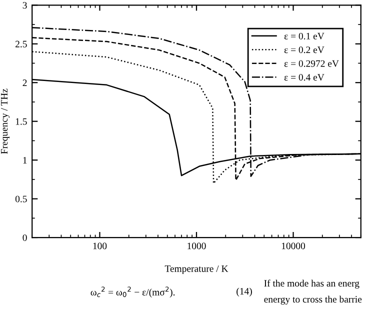 Image resolution: width=369 pixels, height=321 pixels. Describe the element at coordinates (304, 50) in the screenshot. I see `legend-label: ε = 0.2 eV` at that location.